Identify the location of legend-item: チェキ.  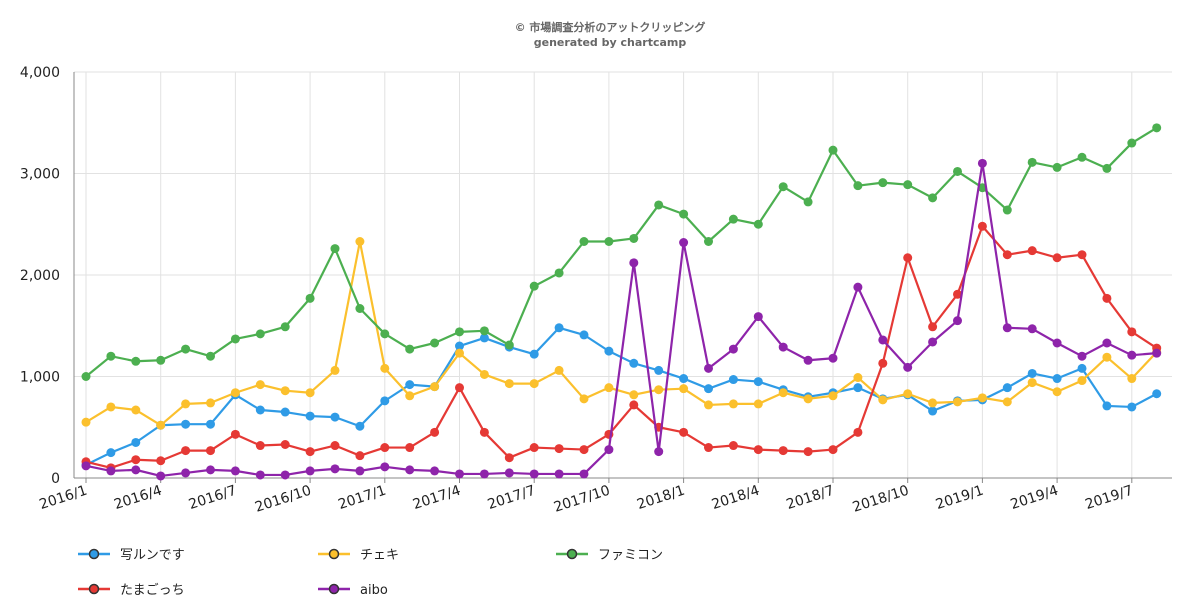
(358, 555).